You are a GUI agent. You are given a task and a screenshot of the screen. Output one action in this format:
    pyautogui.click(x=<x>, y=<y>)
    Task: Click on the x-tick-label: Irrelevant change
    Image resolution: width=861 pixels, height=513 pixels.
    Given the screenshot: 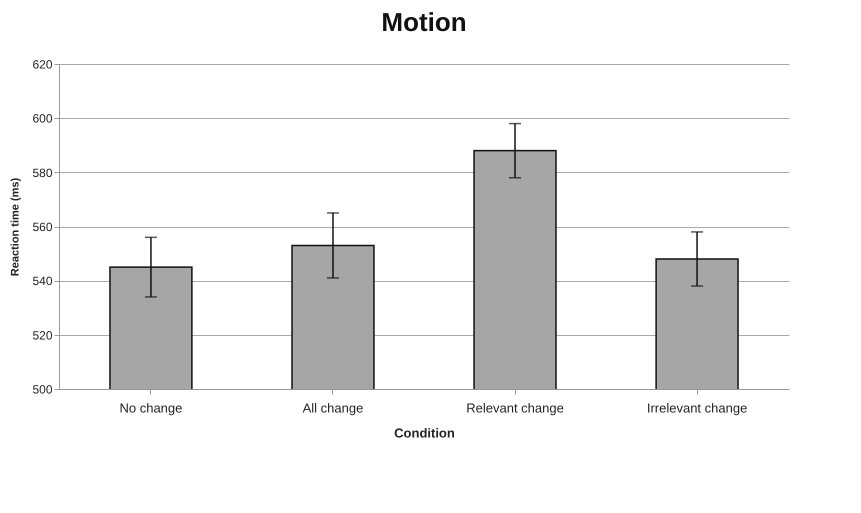 What is the action you would take?
    pyautogui.click(x=697, y=408)
    